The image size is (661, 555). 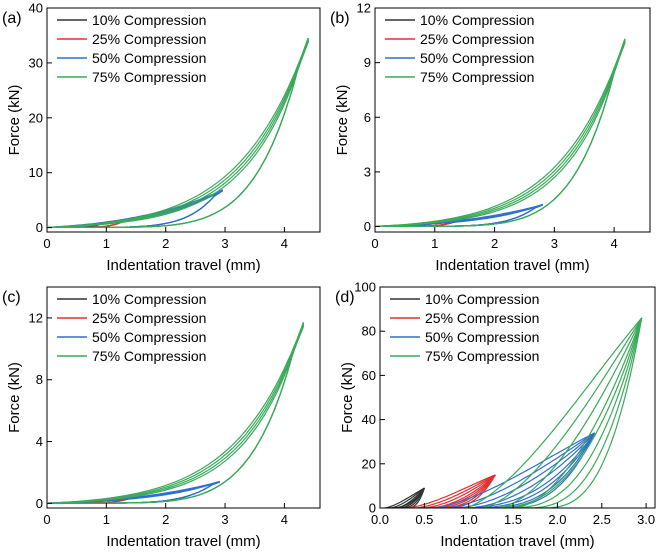 What do you see at coordinates (365, 287) in the screenshot?
I see `y-tick-label: 100` at bounding box center [365, 287].